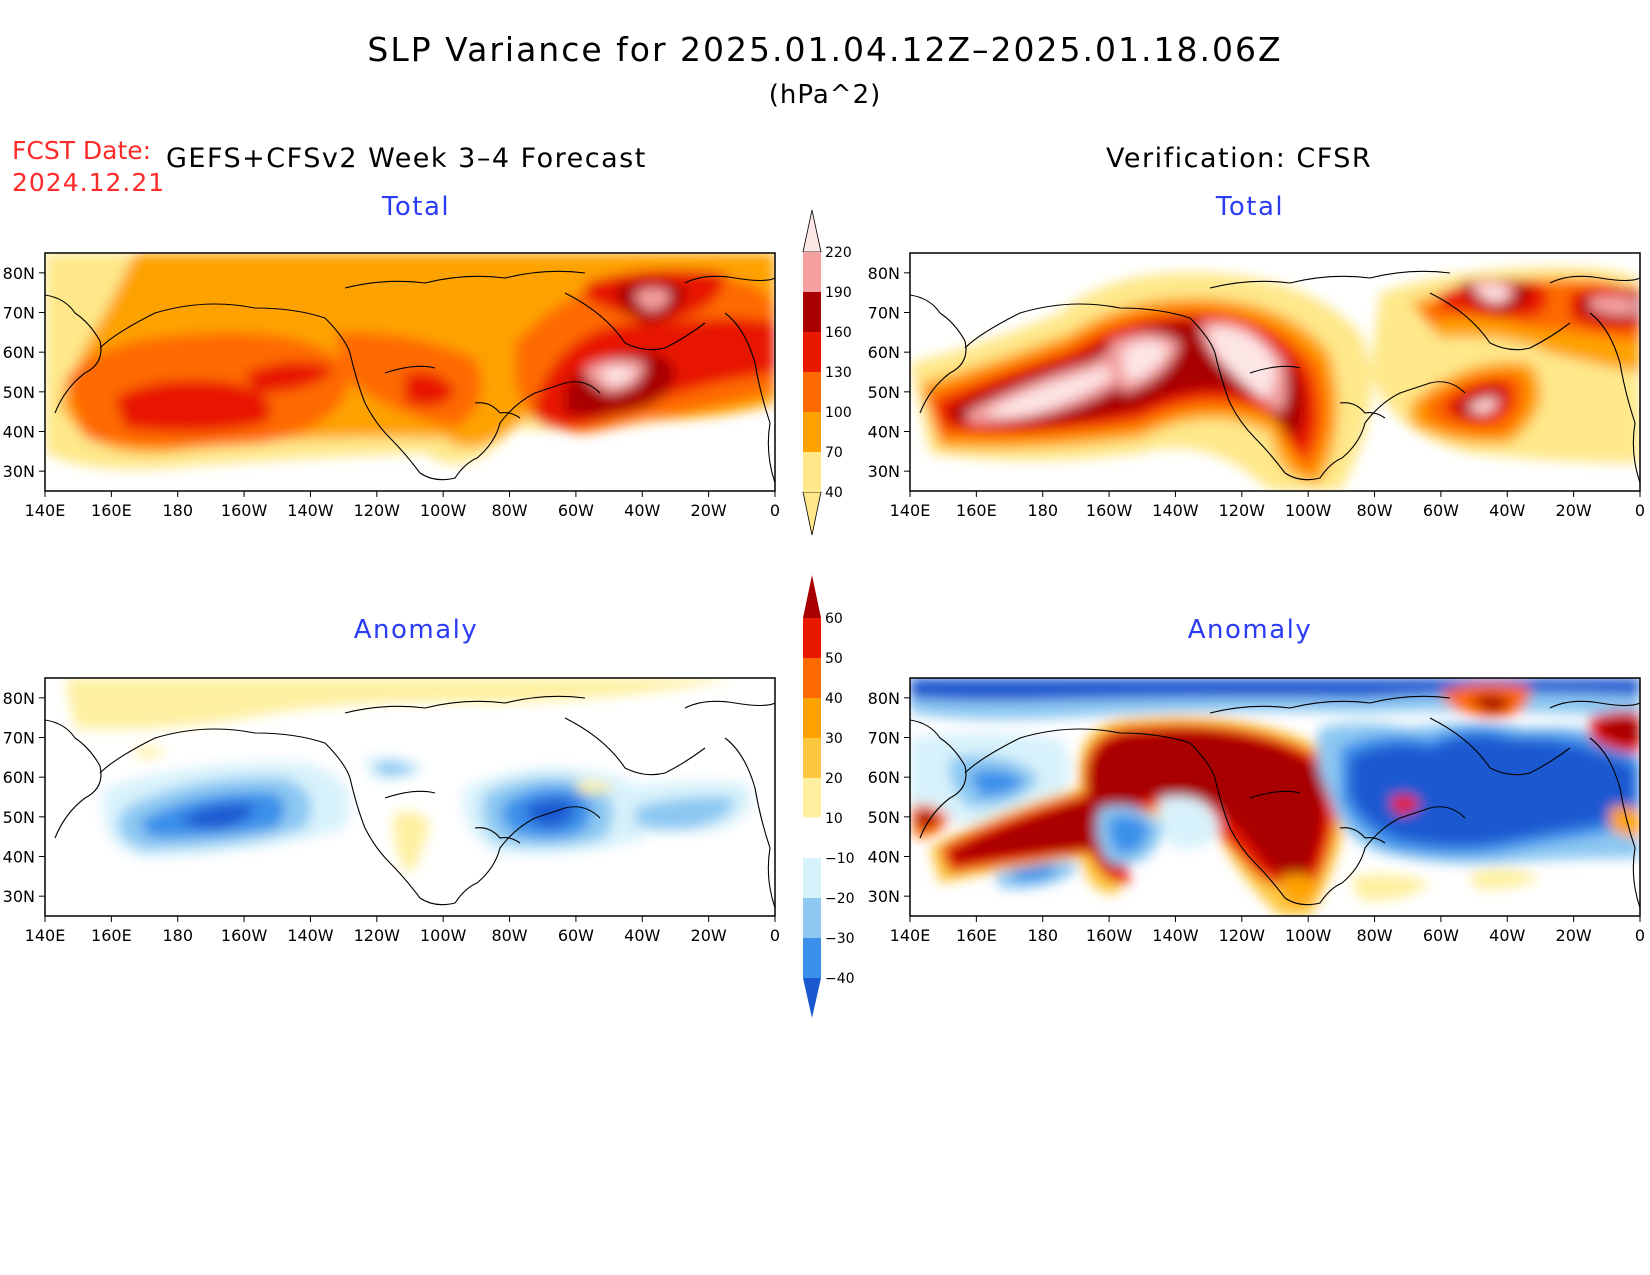 Image resolution: width=1650 pixels, height=1275 pixels. I want to click on panel-title-fcst-anomaly: Anomaly, so click(416, 630).